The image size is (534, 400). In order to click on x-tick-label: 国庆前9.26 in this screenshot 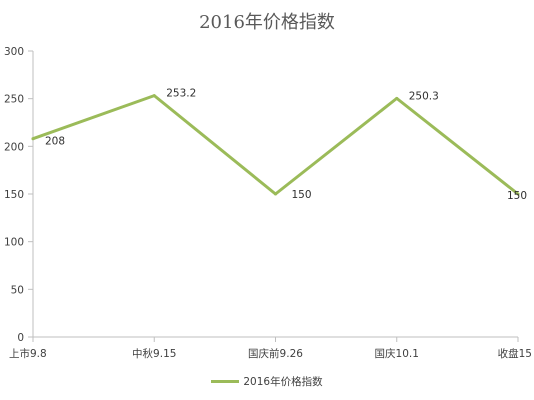, I will do `click(275, 353)`.